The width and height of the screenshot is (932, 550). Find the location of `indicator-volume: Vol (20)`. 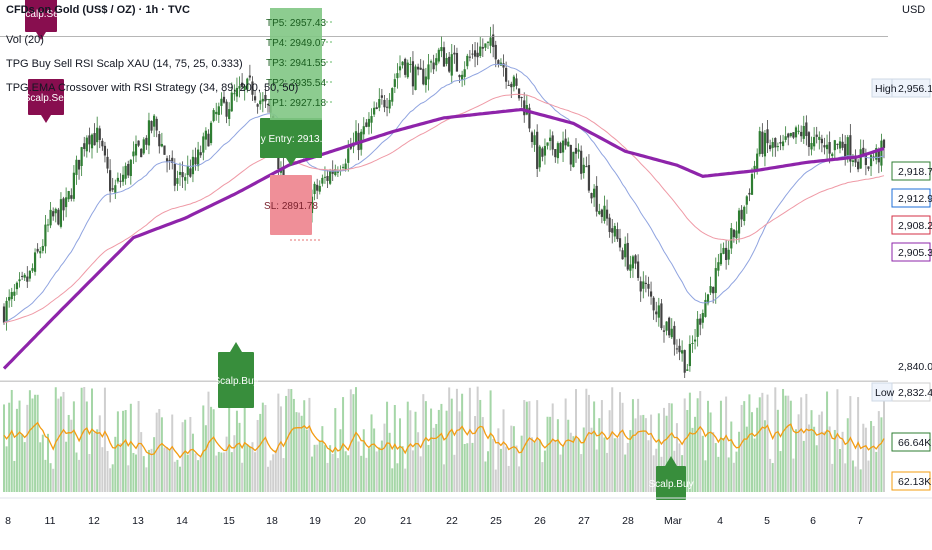

indicator-volume: Vol (20) is located at coordinates (25, 40).